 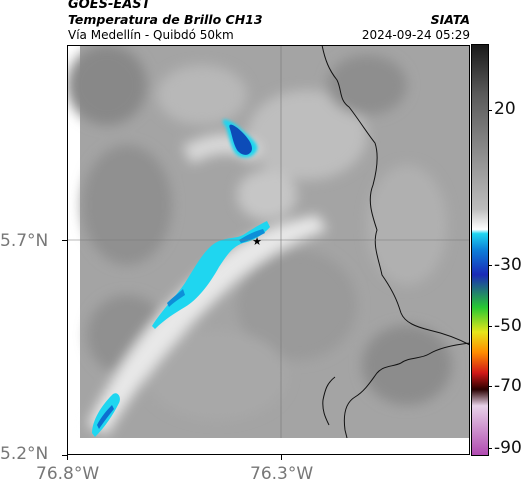 I want to click on longitude-label: 76.3°W, so click(x=282, y=474).